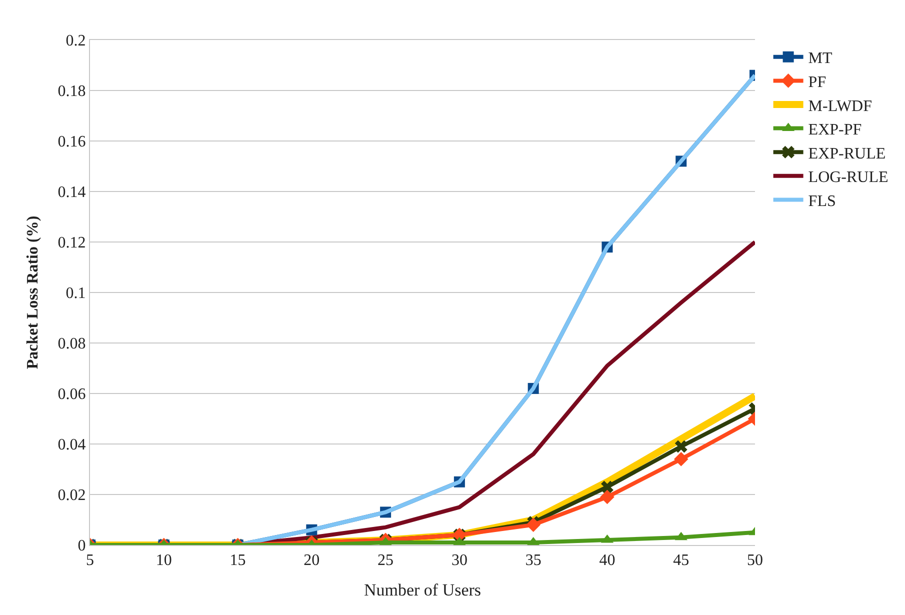  Describe the element at coordinates (847, 153) in the screenshot. I see `legend-label: EXP-RULE` at that location.